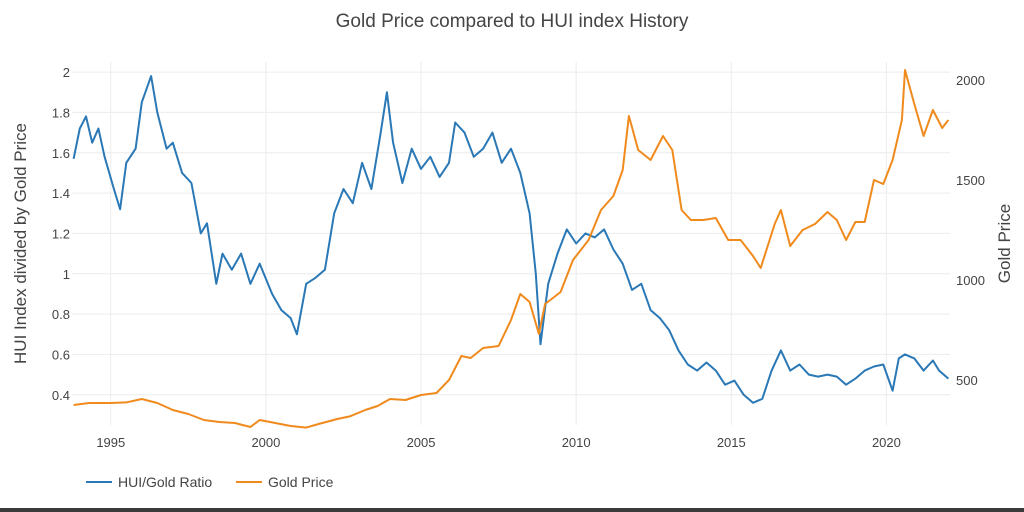 The width and height of the screenshot is (1024, 512). I want to click on y-tick-label-right: 500, so click(967, 380).